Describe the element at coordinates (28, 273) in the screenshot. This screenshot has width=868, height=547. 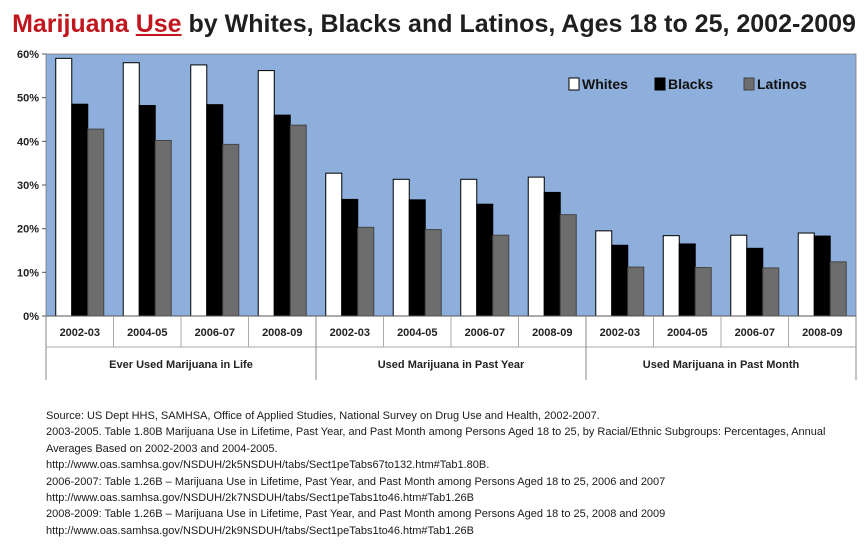
I see `y-tick-label: 10%` at that location.